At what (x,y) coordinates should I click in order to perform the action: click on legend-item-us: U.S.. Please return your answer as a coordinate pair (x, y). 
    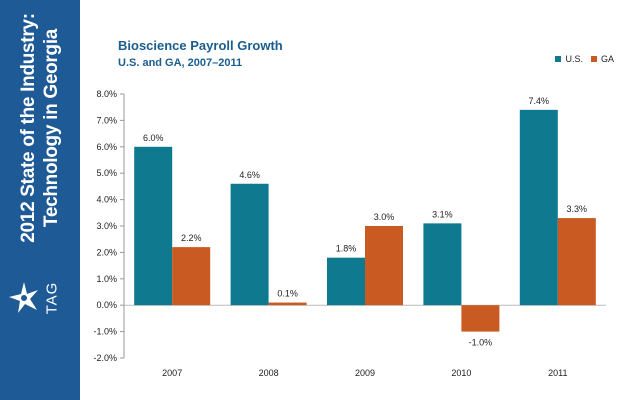
    Looking at the image, I should click on (569, 59).